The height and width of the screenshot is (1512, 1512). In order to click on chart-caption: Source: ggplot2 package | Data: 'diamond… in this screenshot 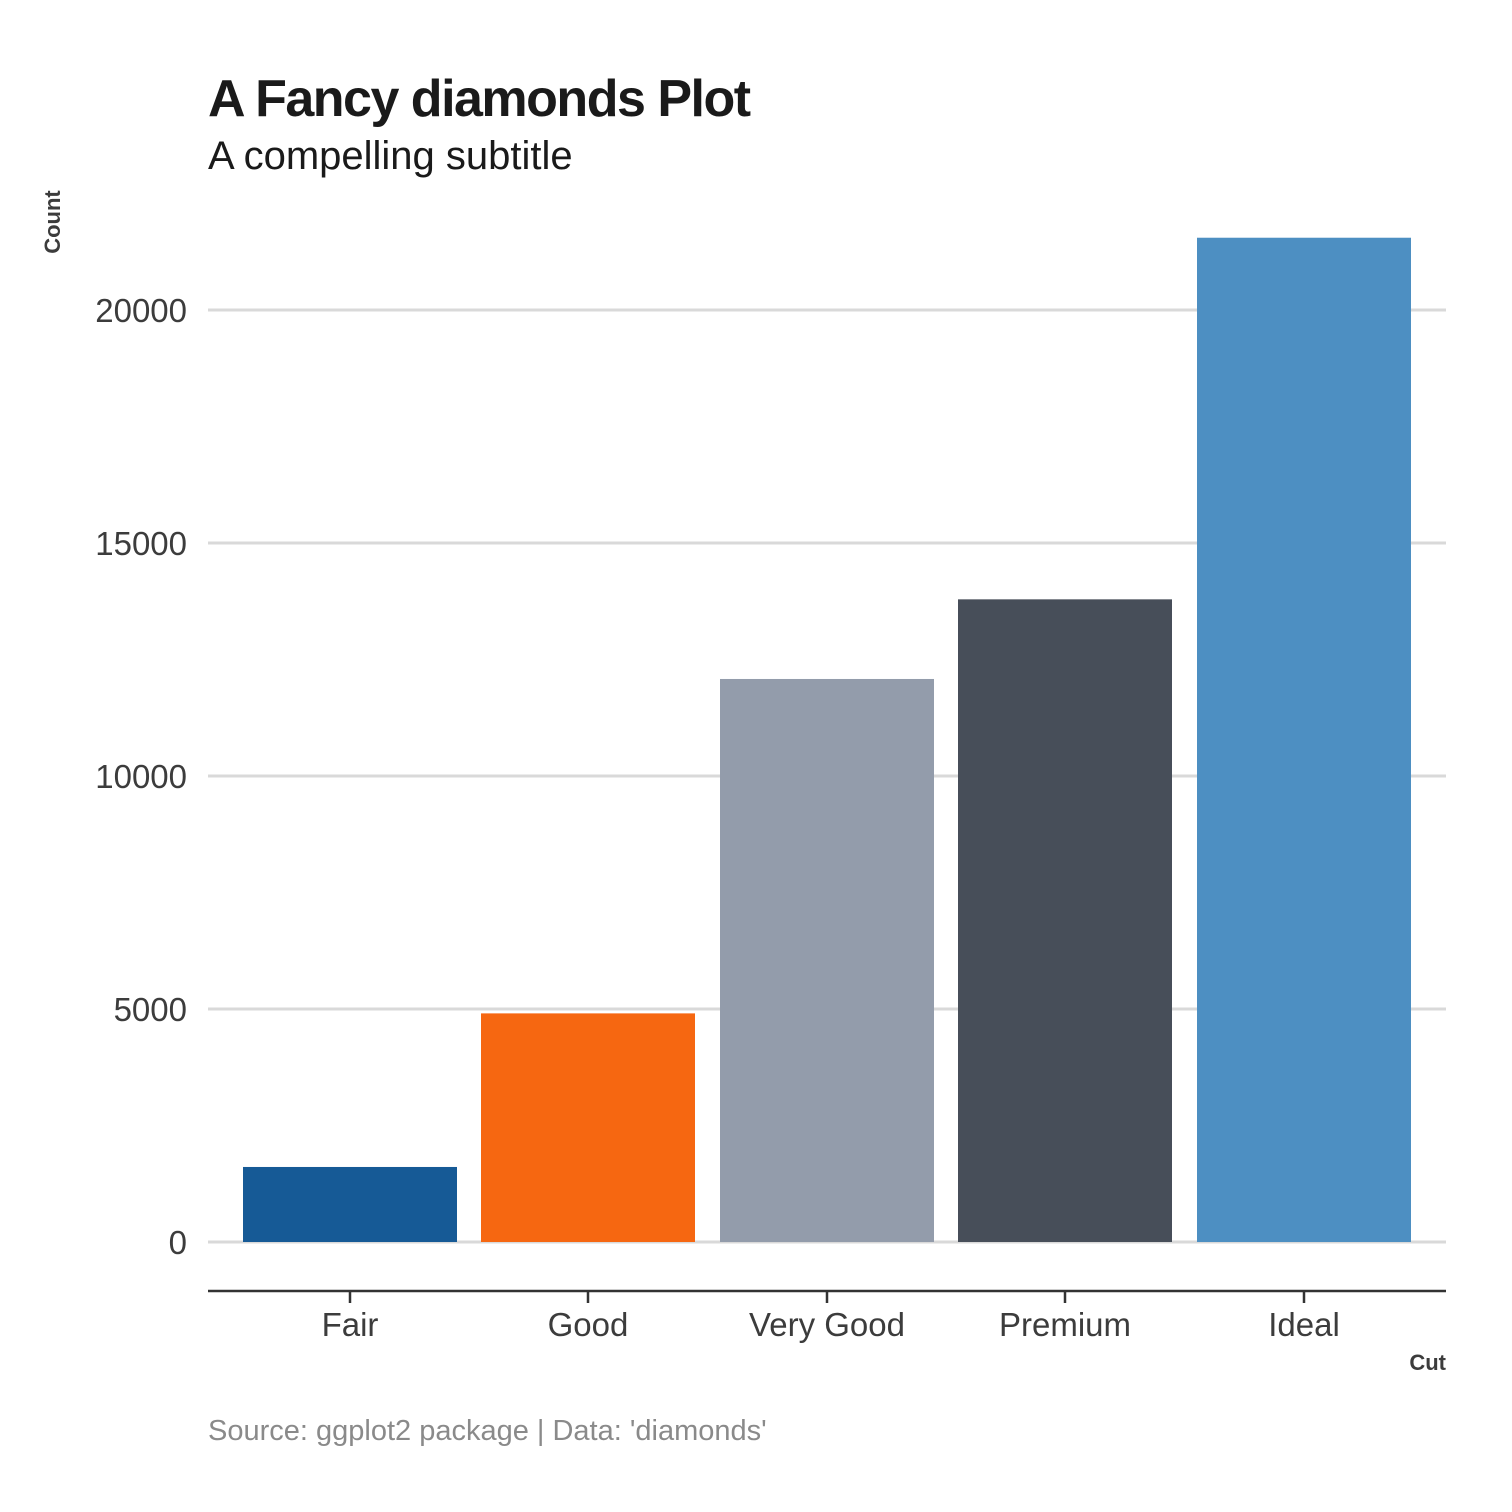, I will do `click(487, 1431)`.